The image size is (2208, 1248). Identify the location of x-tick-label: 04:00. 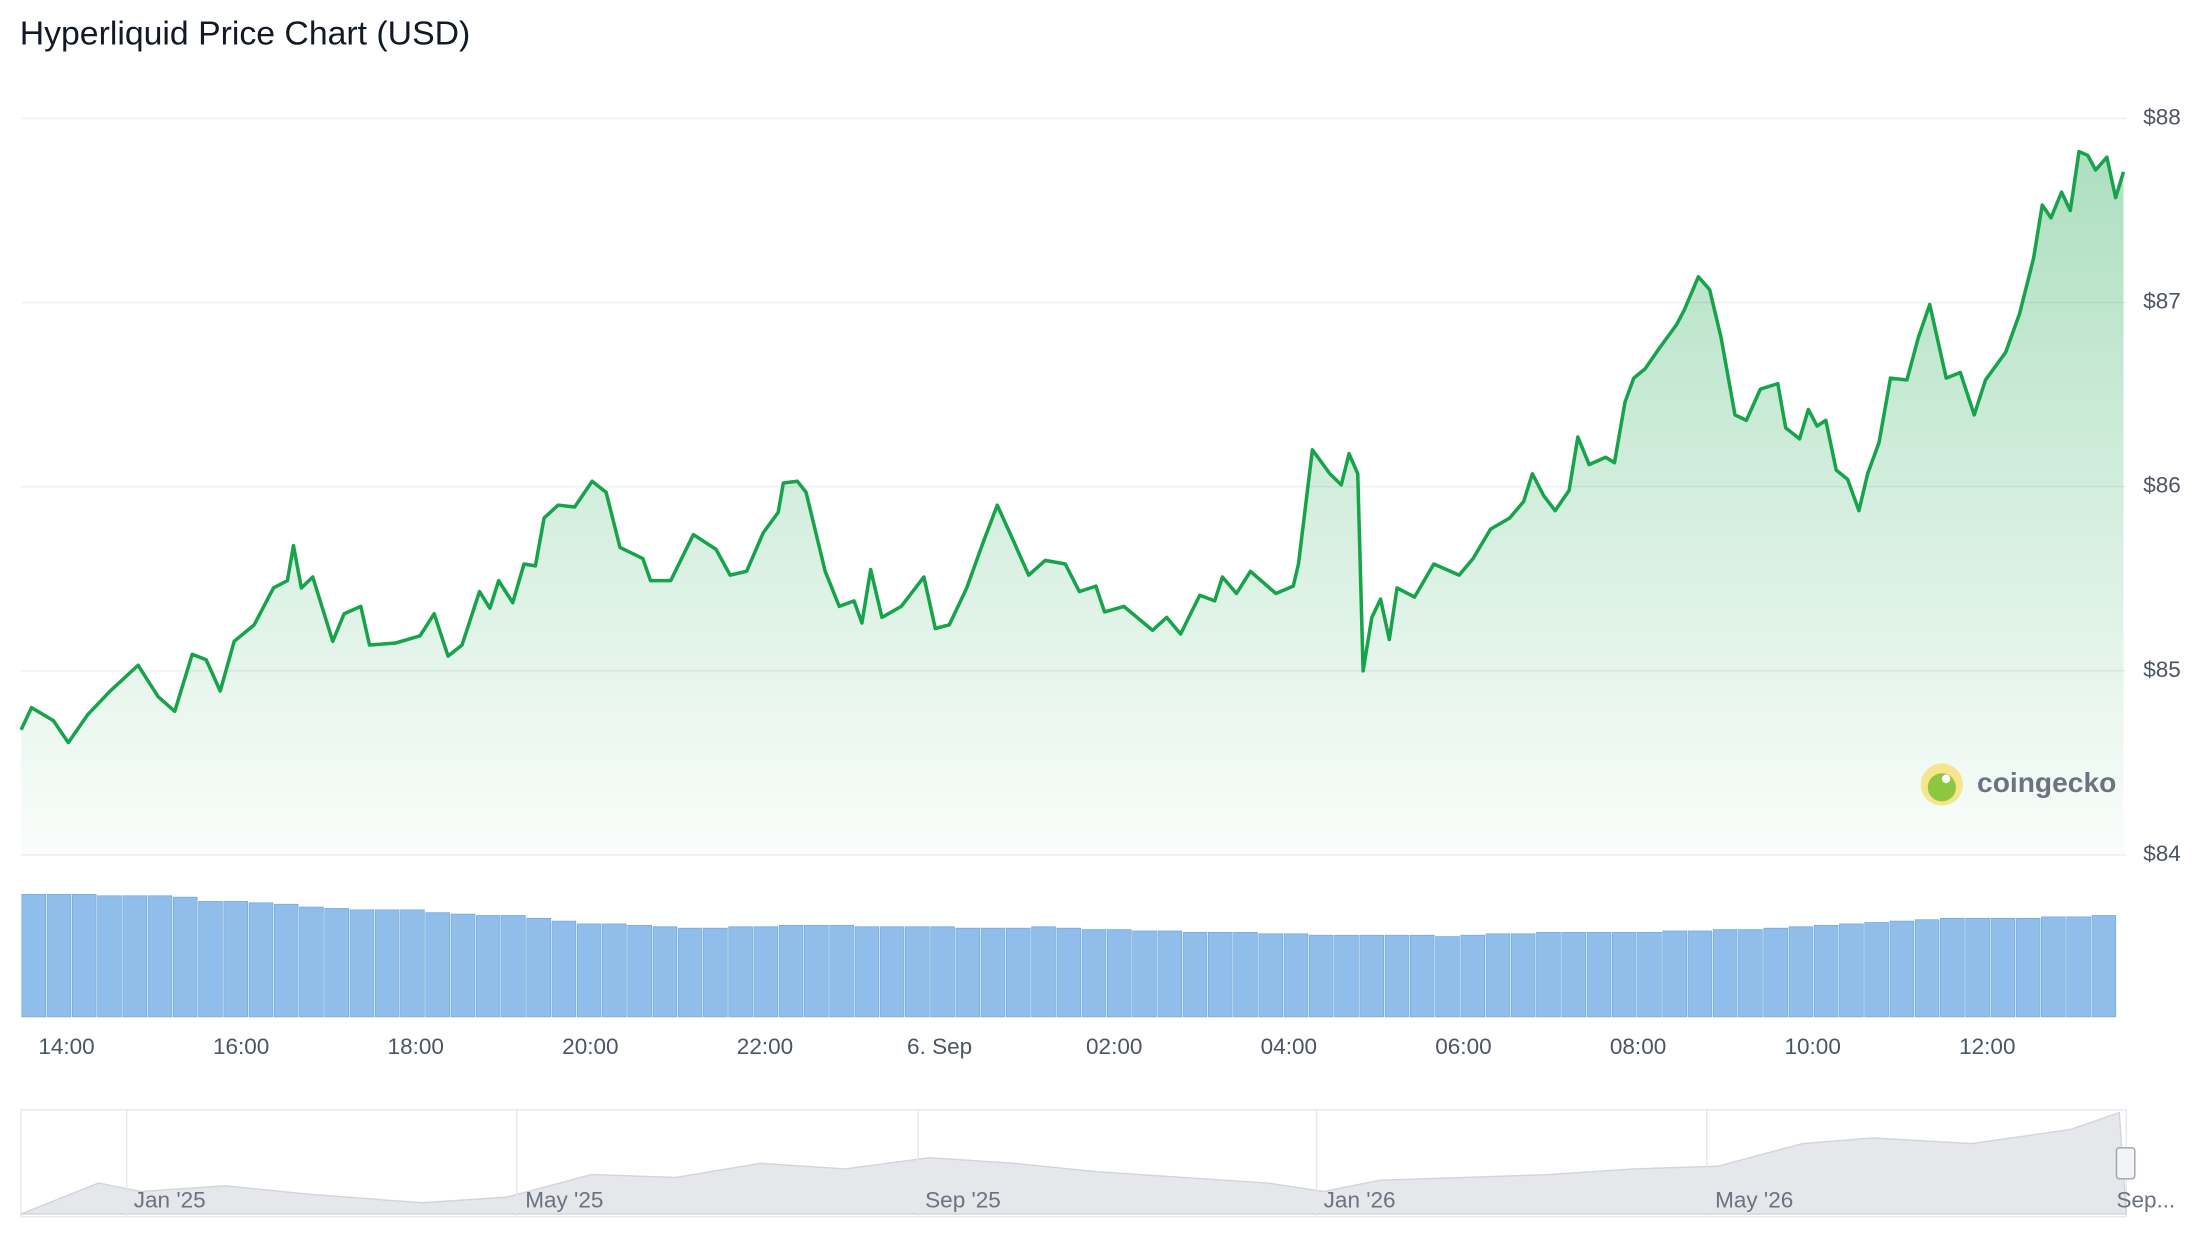
(1289, 1046).